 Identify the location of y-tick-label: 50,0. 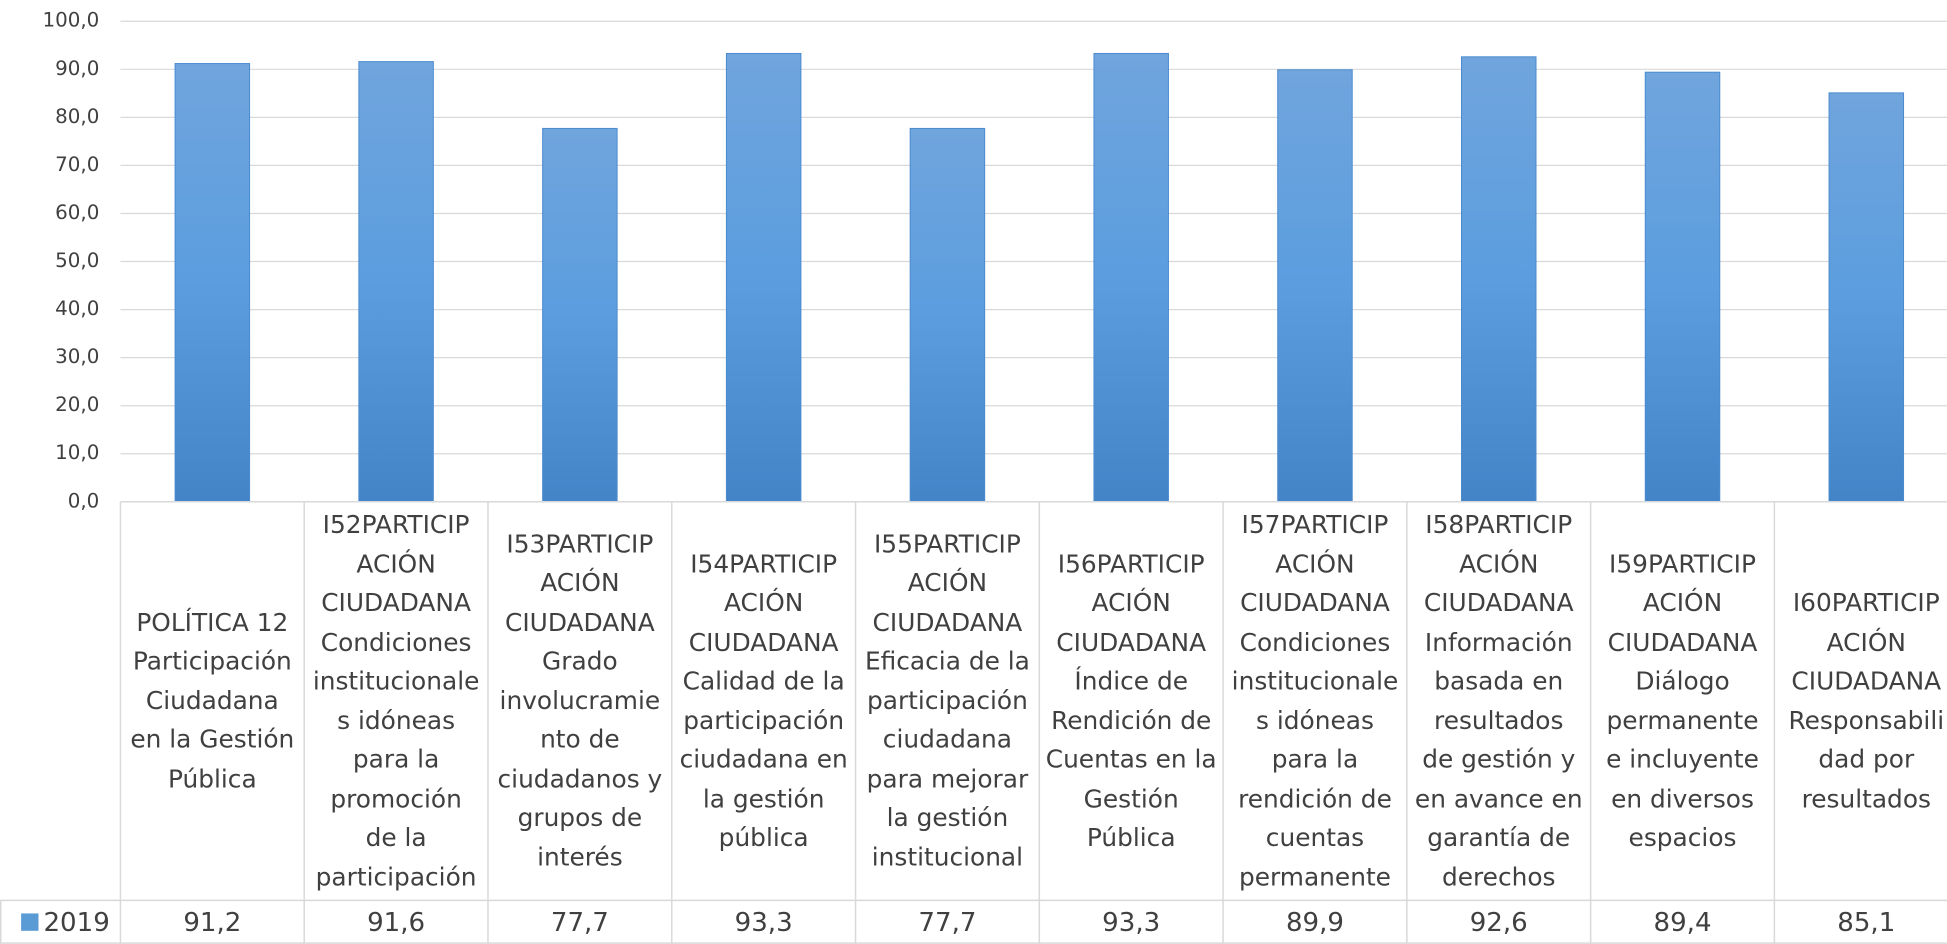
(77, 260).